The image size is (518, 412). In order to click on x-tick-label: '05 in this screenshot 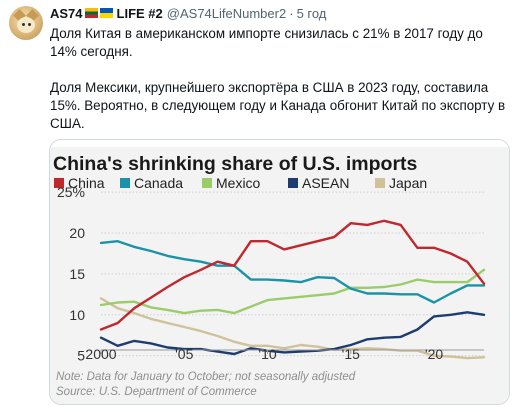, I will do `click(184, 354)`.